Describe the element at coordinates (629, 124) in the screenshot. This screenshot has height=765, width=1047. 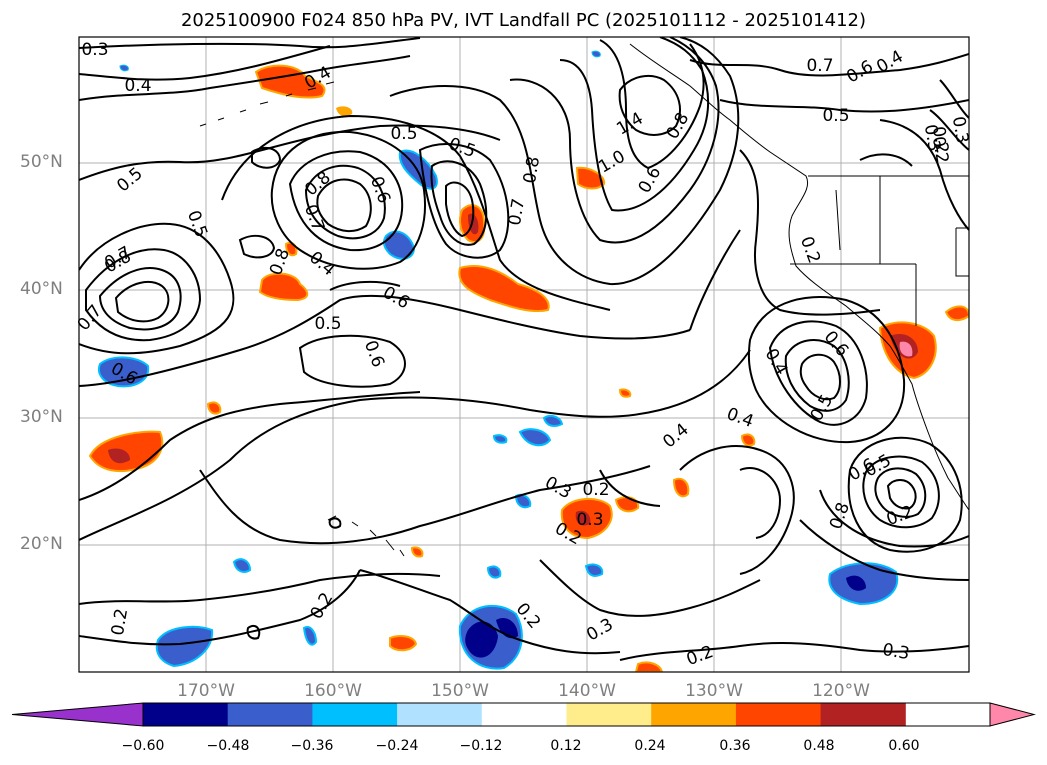
I see `contour-label: 1.4` at that location.